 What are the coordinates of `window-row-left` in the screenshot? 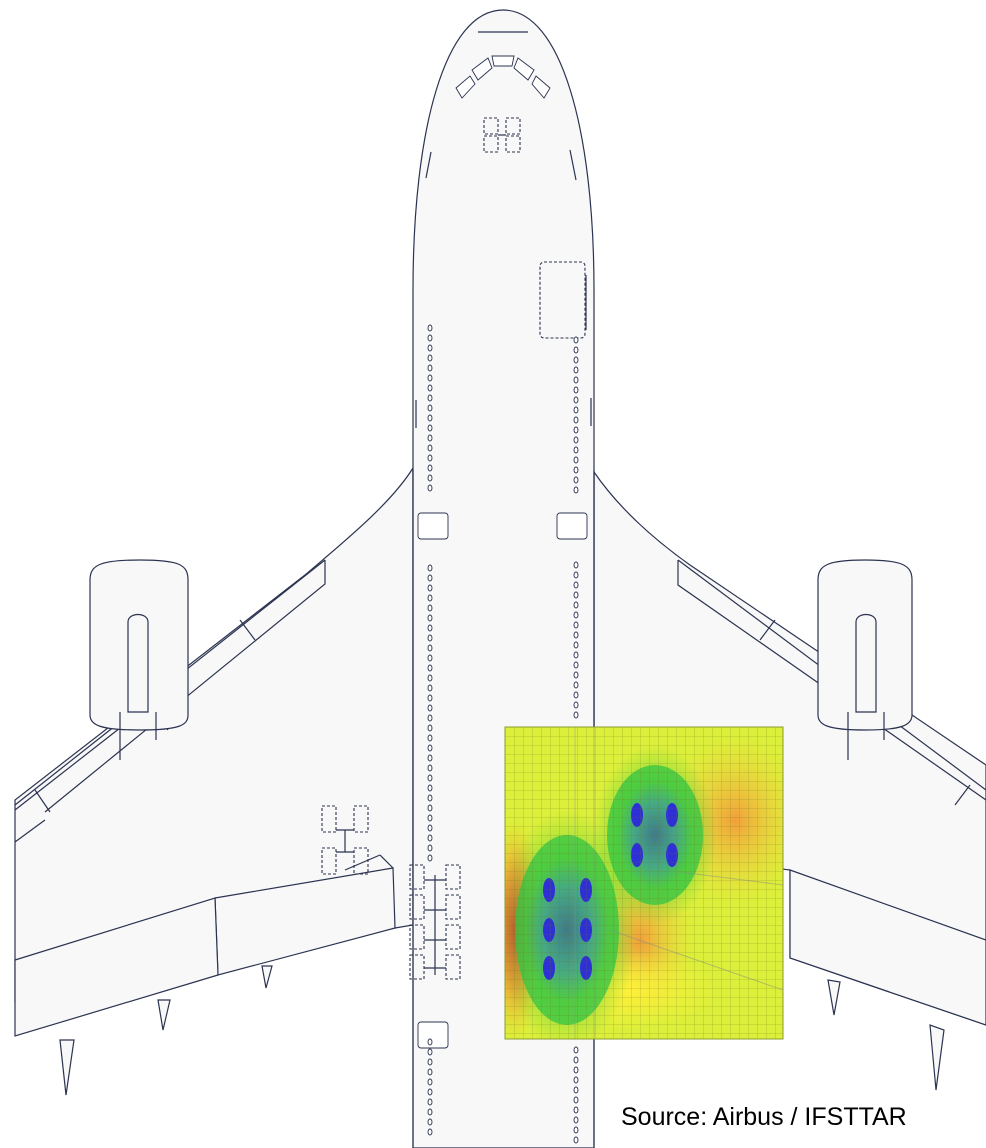 It's located at (430, 730).